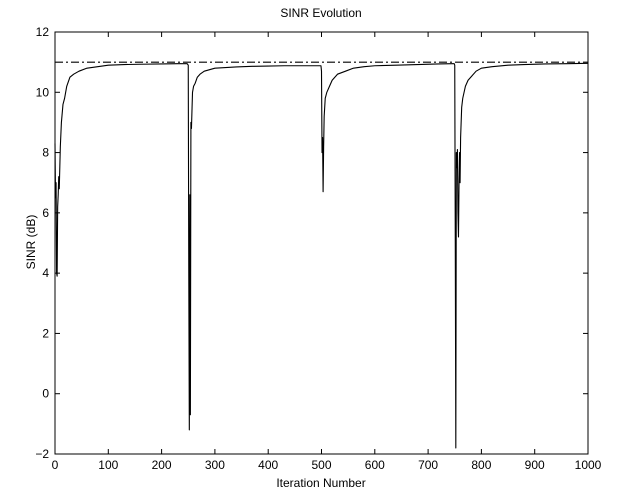 The width and height of the screenshot is (626, 492). I want to click on x-tick-label: 600, so click(375, 465).